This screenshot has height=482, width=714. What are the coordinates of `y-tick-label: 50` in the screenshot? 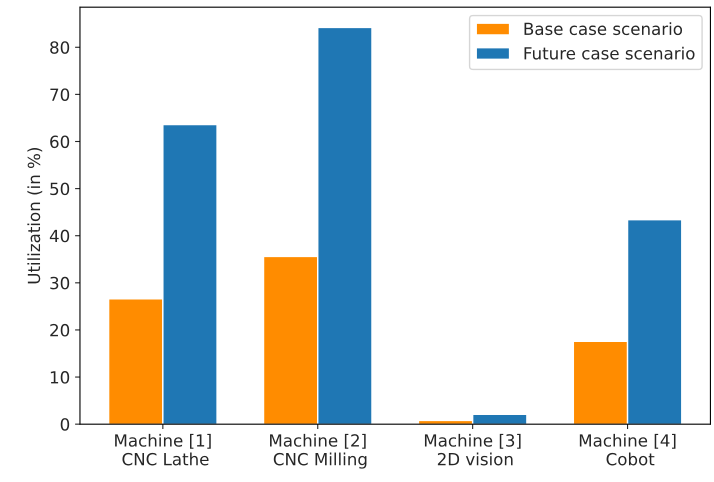 It's located at (60, 189).